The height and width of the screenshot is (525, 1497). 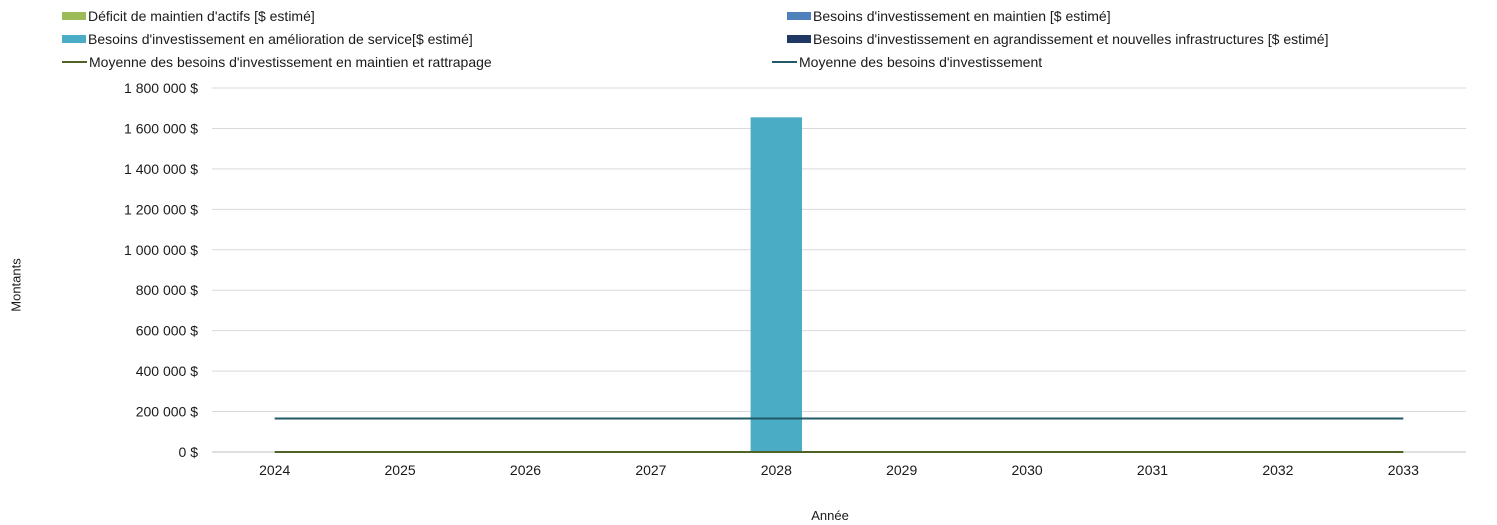 What do you see at coordinates (167, 412) in the screenshot?
I see `y-tick-label: 200 000 $` at bounding box center [167, 412].